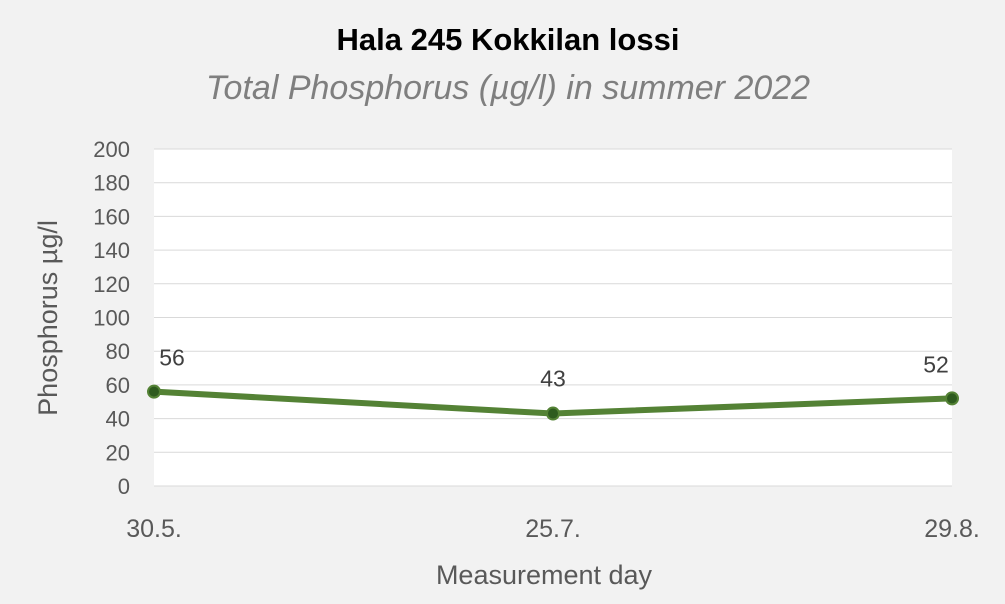  I want to click on y-tick-label: 60, so click(118, 385).